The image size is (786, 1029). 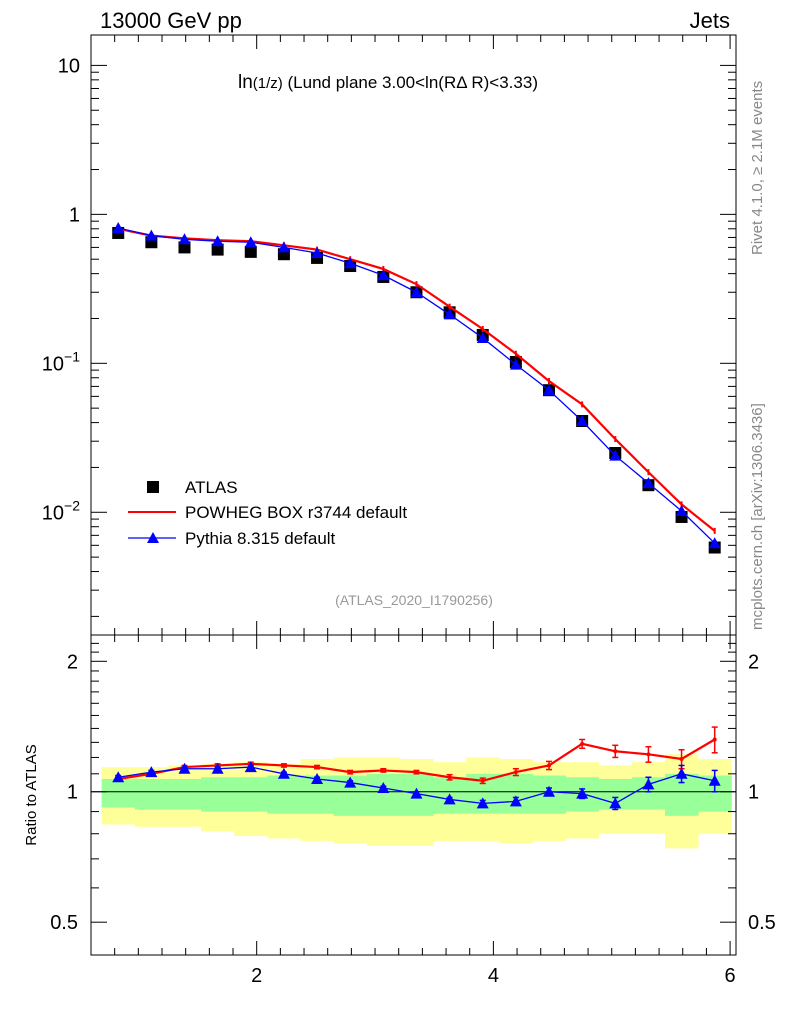 What do you see at coordinates (72, 793) in the screenshot?
I see `ratio-tick-label-left: 1` at bounding box center [72, 793].